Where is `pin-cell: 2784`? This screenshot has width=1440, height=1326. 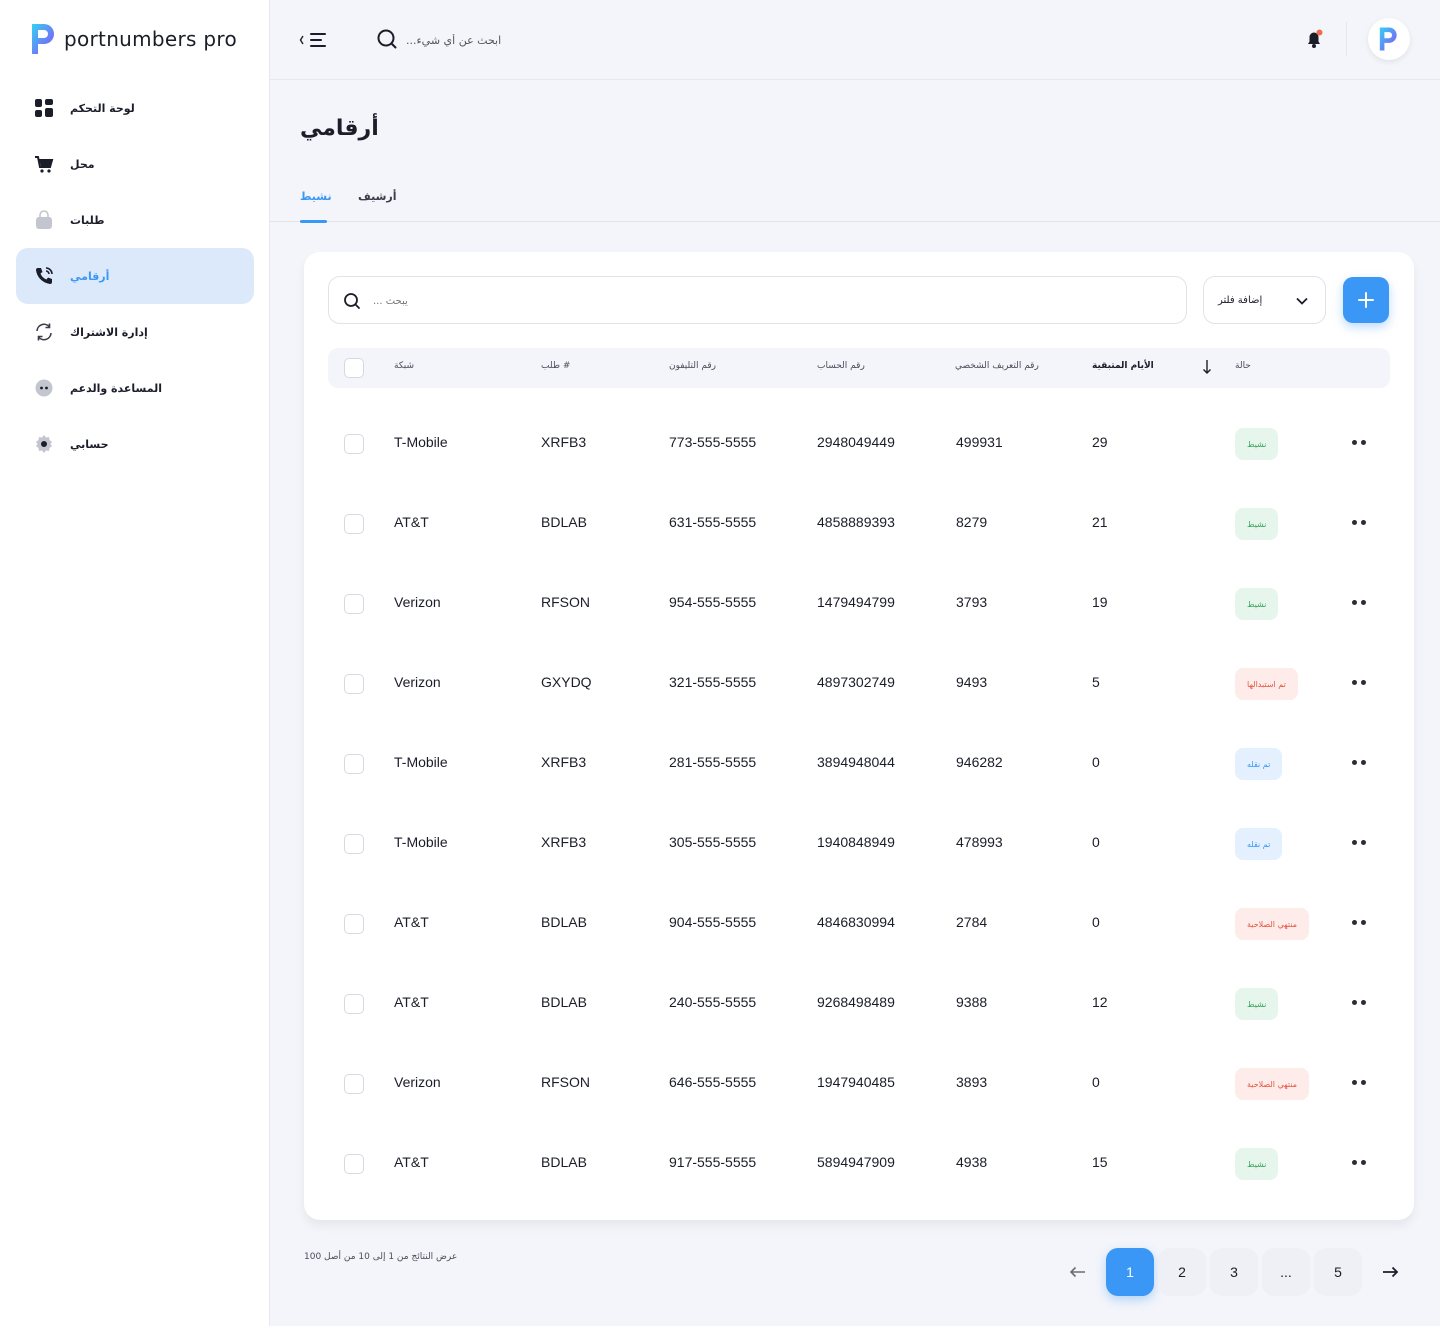 pin-cell: 2784 is located at coordinates (972, 922).